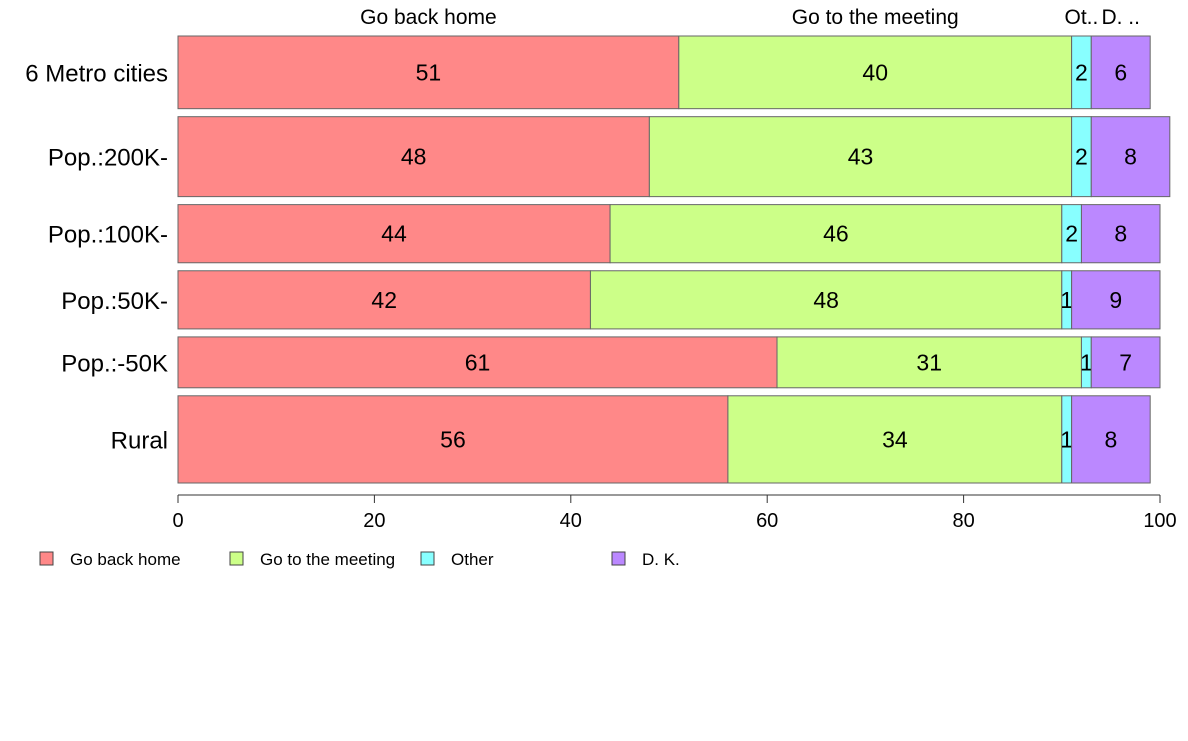  Describe the element at coordinates (472, 559) in the screenshot. I see `legend-label: Other` at that location.